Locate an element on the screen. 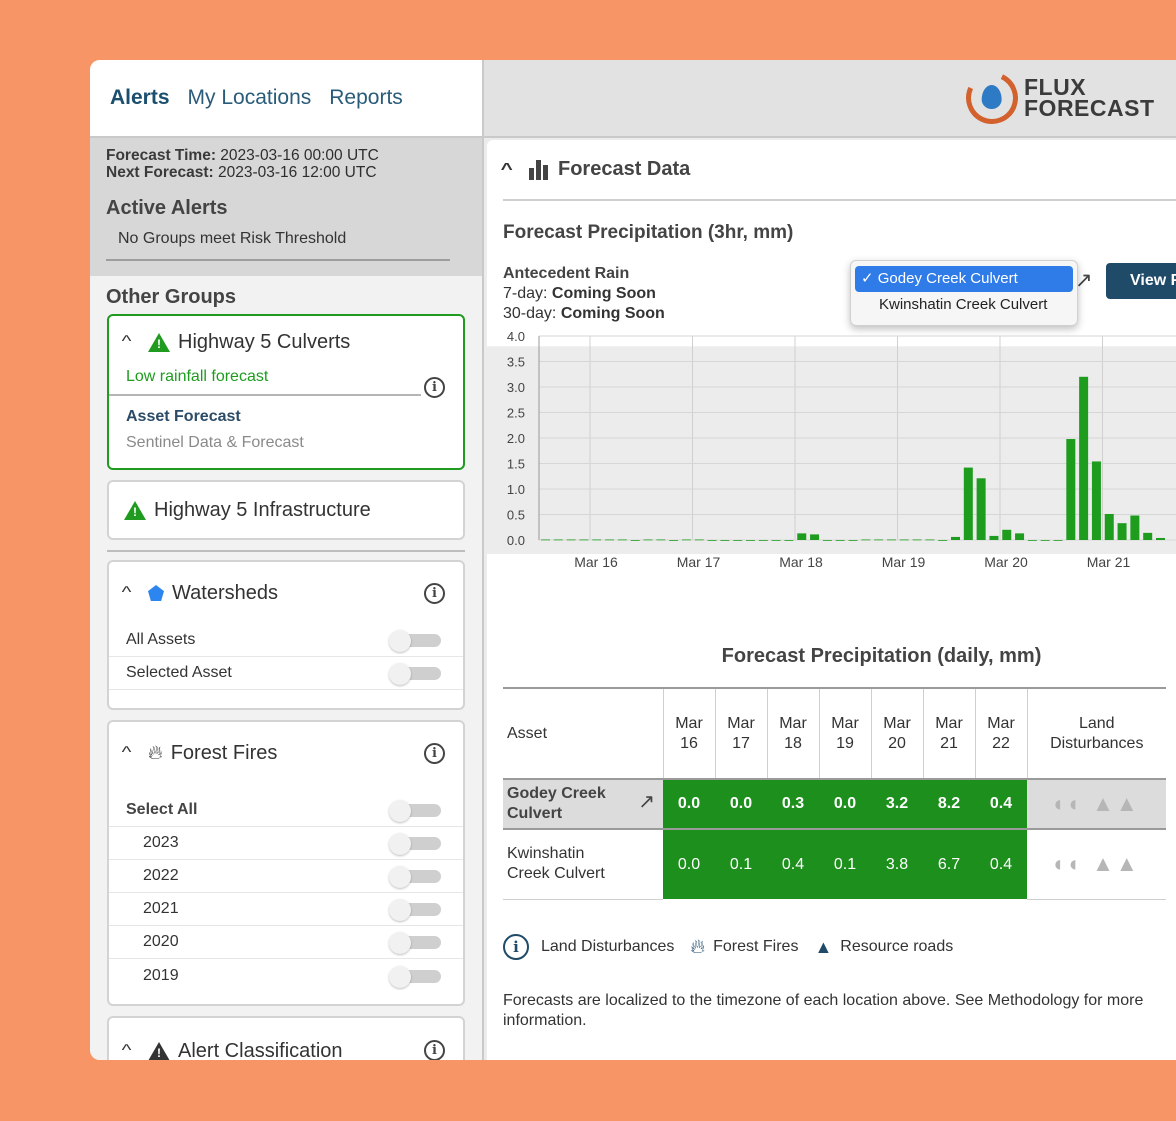 The height and width of the screenshot is (1121, 1176). view-button: View F is located at coordinates (1141, 281).